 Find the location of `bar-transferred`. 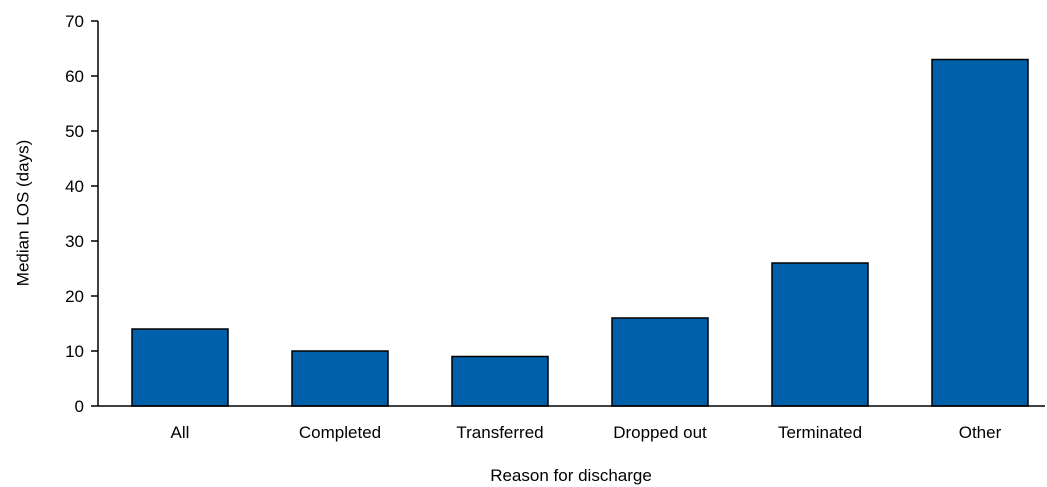

bar-transferred is located at coordinates (500, 381).